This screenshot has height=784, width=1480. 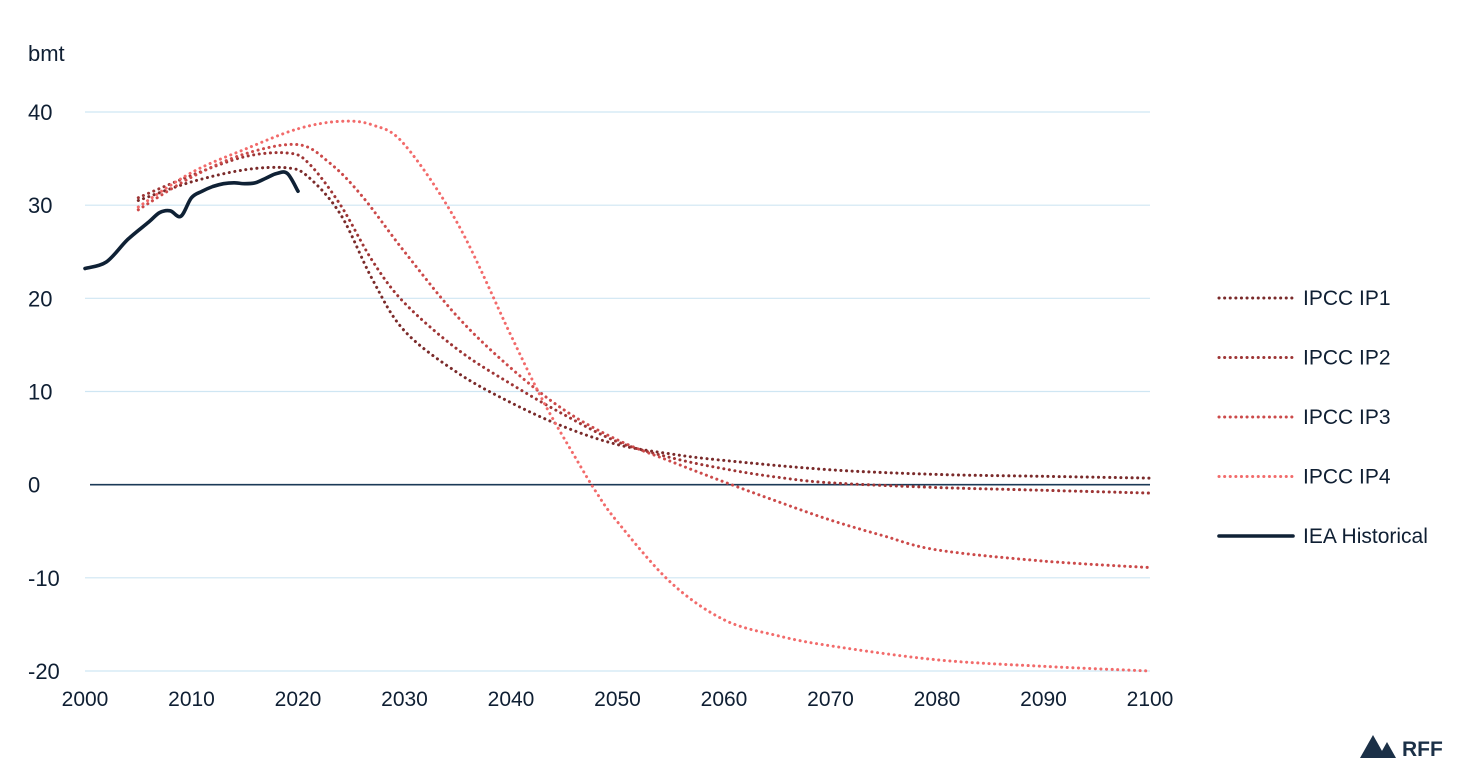 What do you see at coordinates (1347, 358) in the screenshot?
I see `legend-label: IPCC IP2` at bounding box center [1347, 358].